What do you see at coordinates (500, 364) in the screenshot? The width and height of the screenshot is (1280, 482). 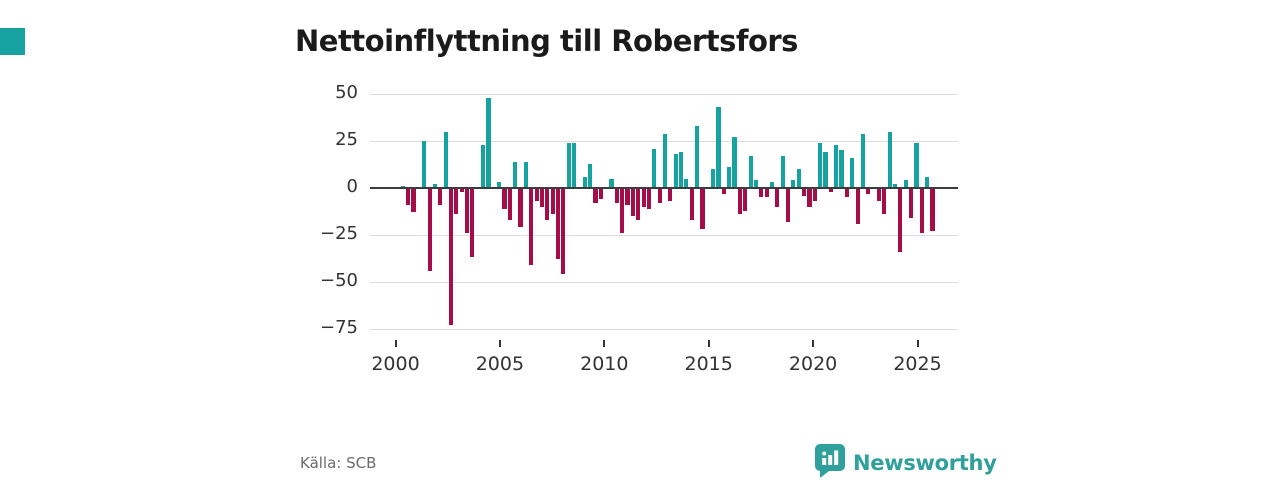 I see `x-axis-label: 2005` at bounding box center [500, 364].